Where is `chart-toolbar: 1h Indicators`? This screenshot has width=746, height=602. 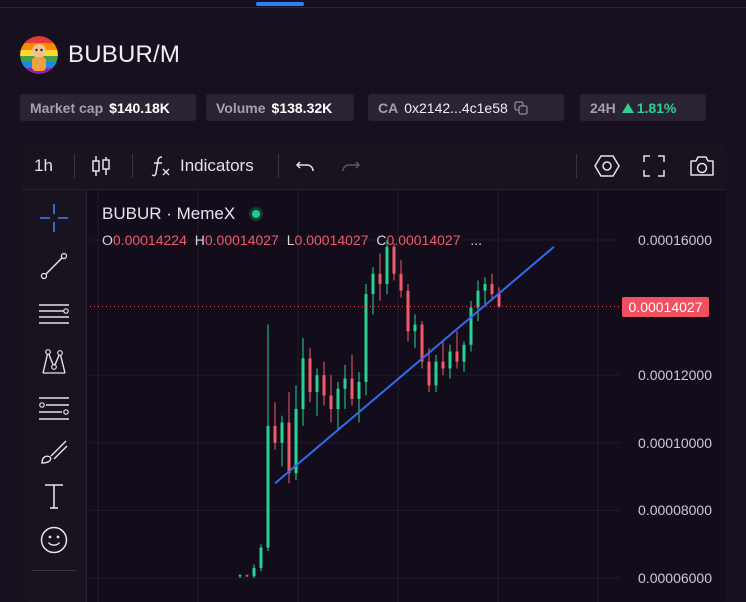
chart-toolbar: 1h Indicators is located at coordinates (374, 166).